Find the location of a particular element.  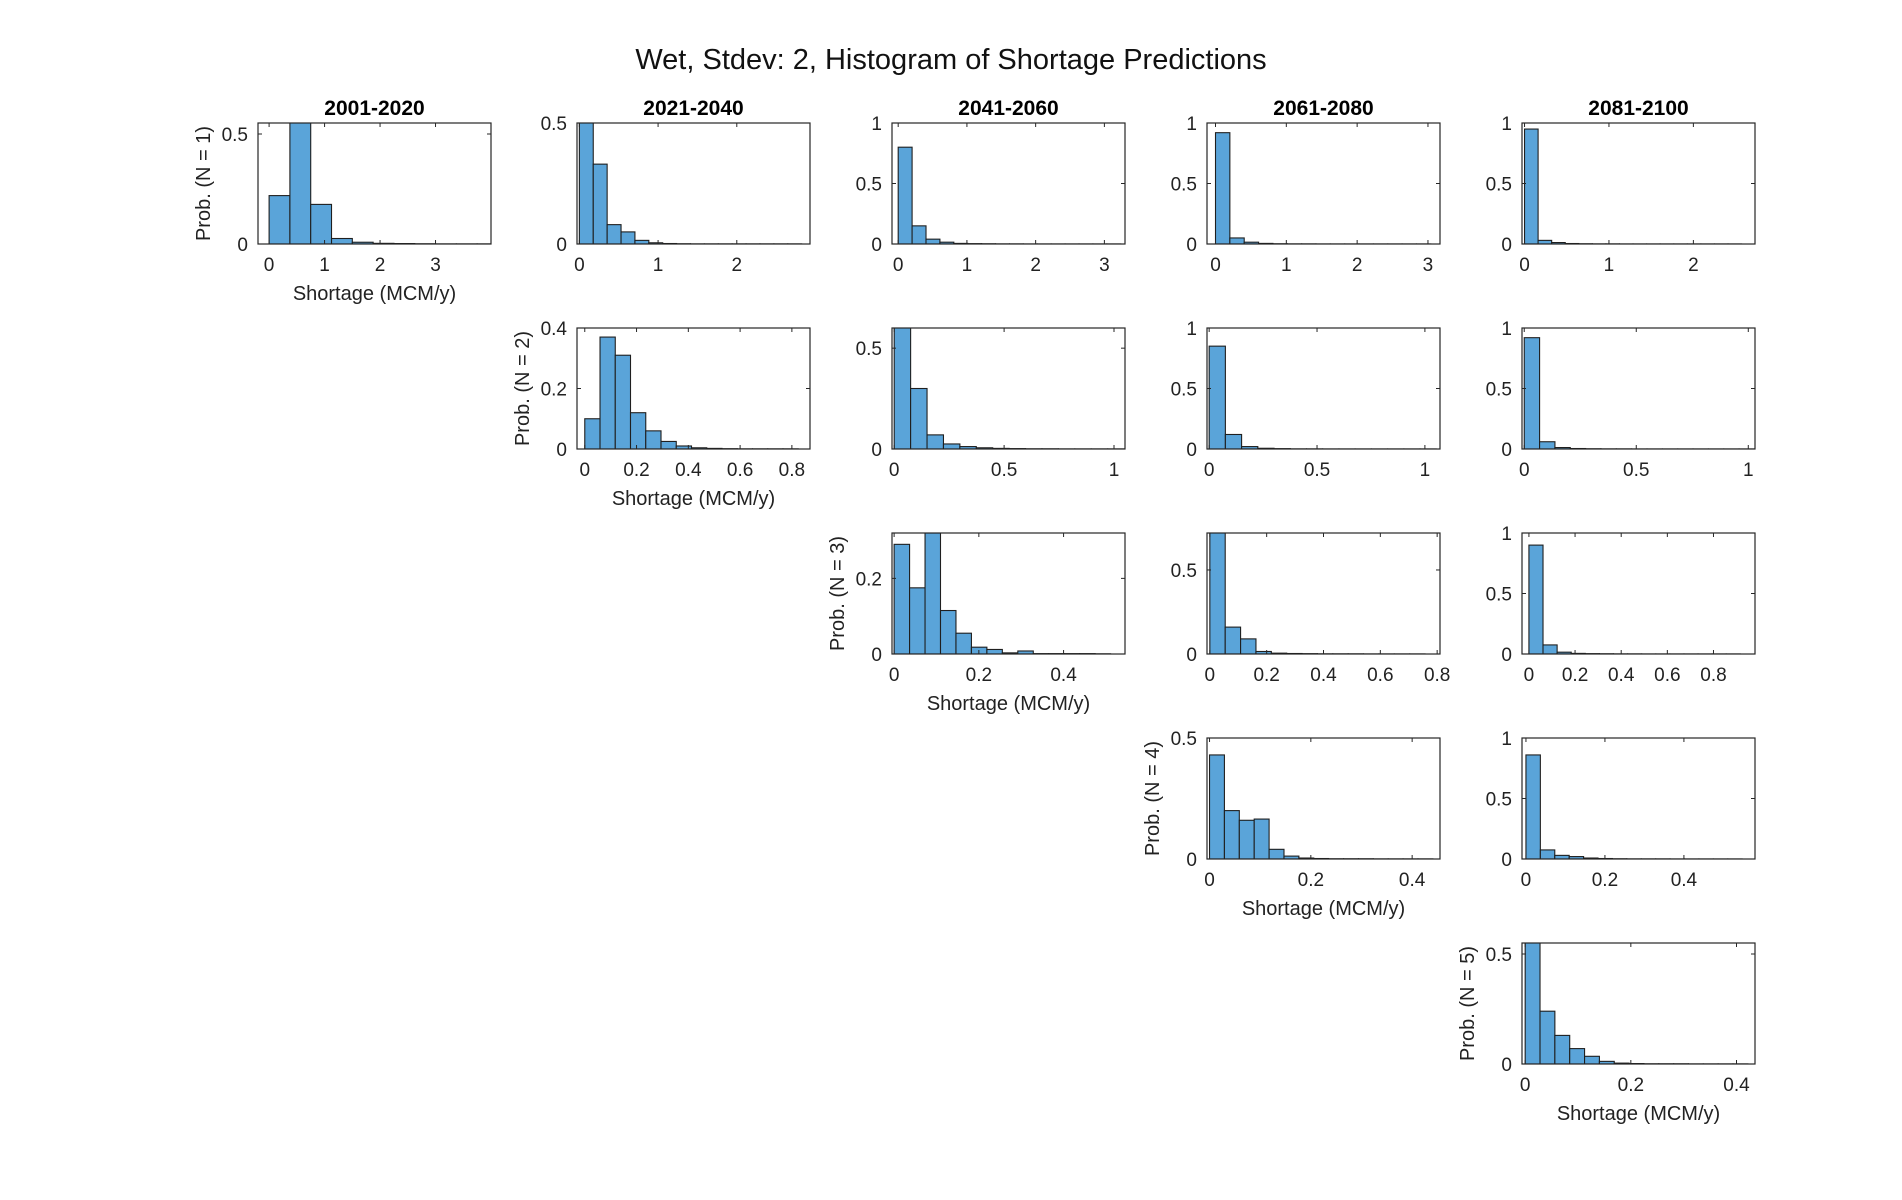

y-tick-label: 0.2 is located at coordinates (869, 579).